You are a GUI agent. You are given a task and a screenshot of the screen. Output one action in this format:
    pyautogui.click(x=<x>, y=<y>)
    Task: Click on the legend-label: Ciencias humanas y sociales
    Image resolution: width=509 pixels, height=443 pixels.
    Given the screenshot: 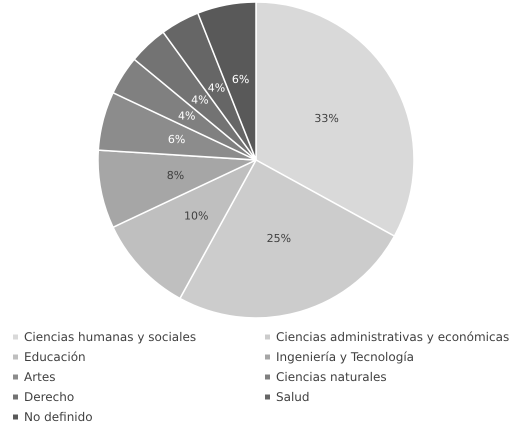 What is the action you would take?
    pyautogui.click(x=110, y=337)
    